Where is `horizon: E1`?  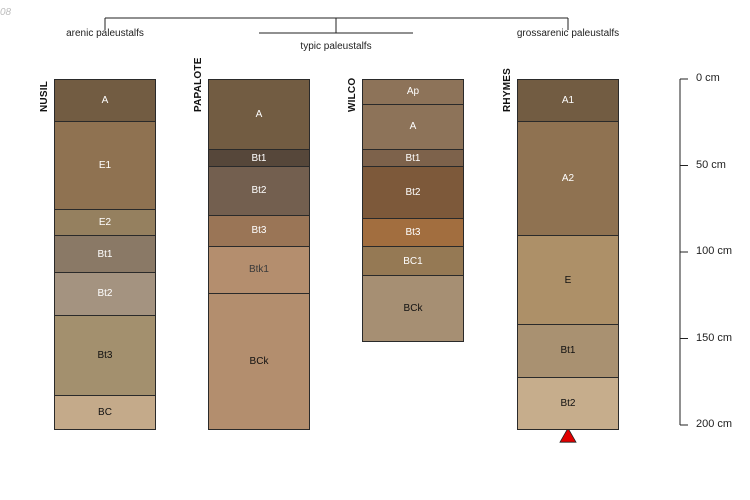
horizon: E1 is located at coordinates (105, 166).